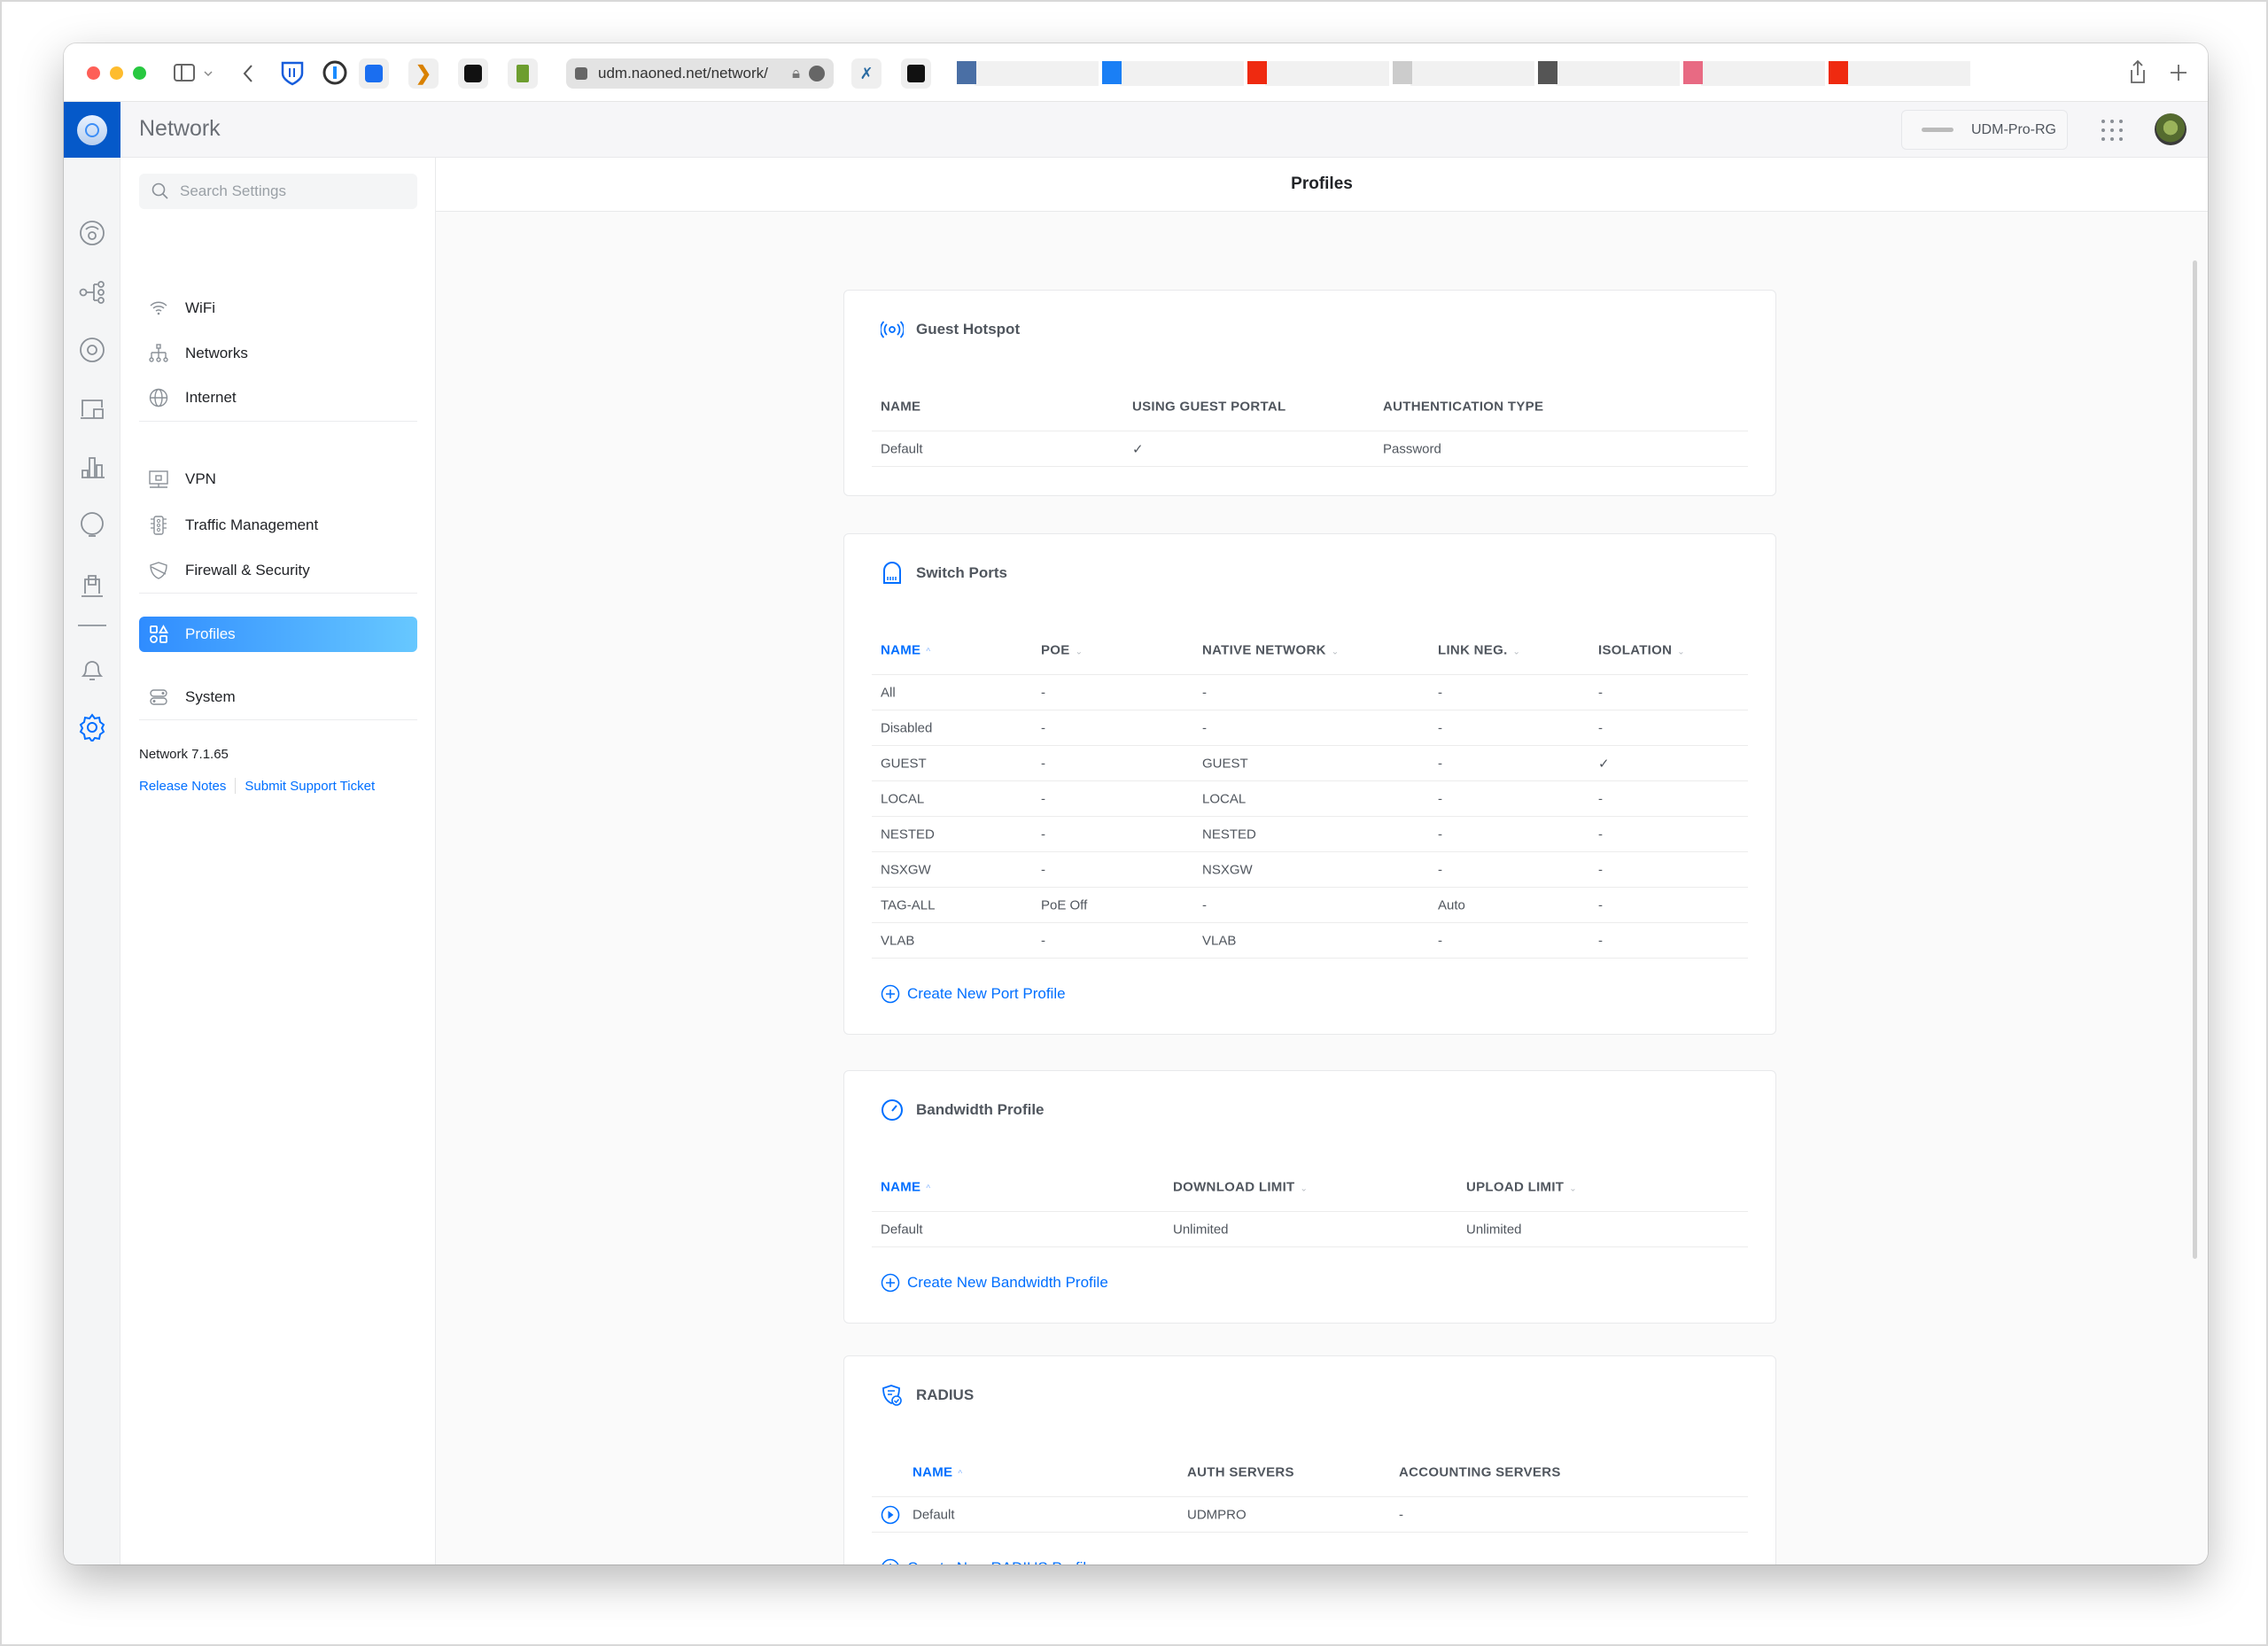  What do you see at coordinates (1310, 1395) in the screenshot?
I see `card-title: RADIUS` at bounding box center [1310, 1395].